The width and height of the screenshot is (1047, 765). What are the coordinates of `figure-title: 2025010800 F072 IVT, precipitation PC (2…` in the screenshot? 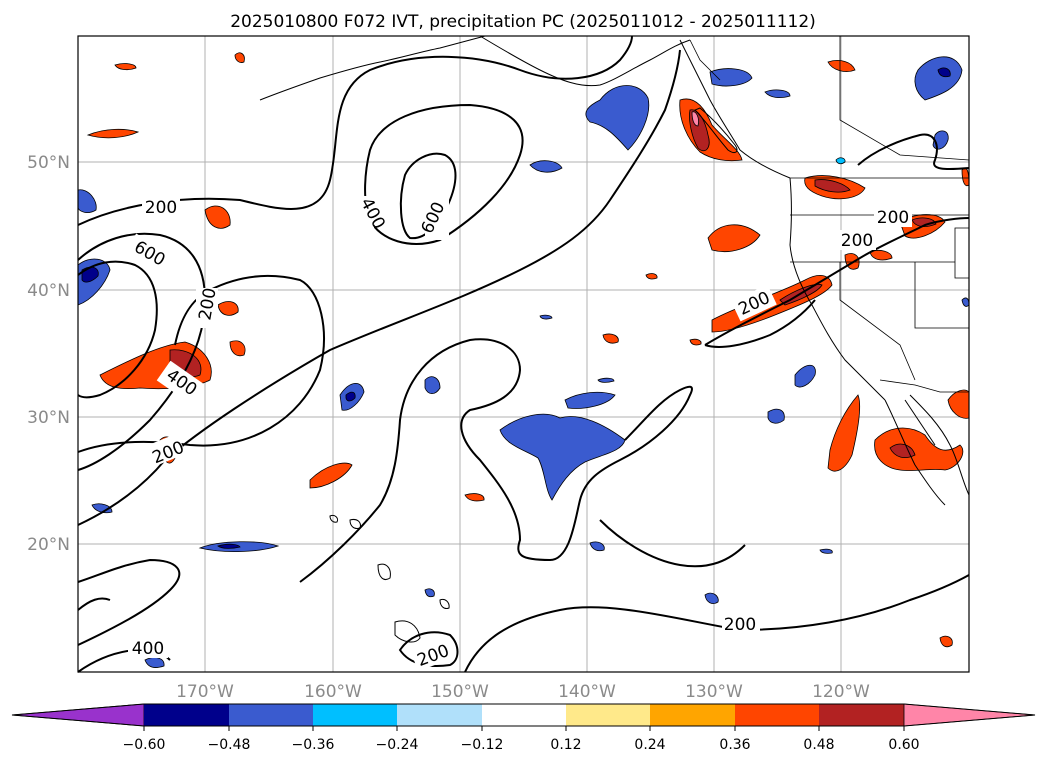 It's located at (523, 22).